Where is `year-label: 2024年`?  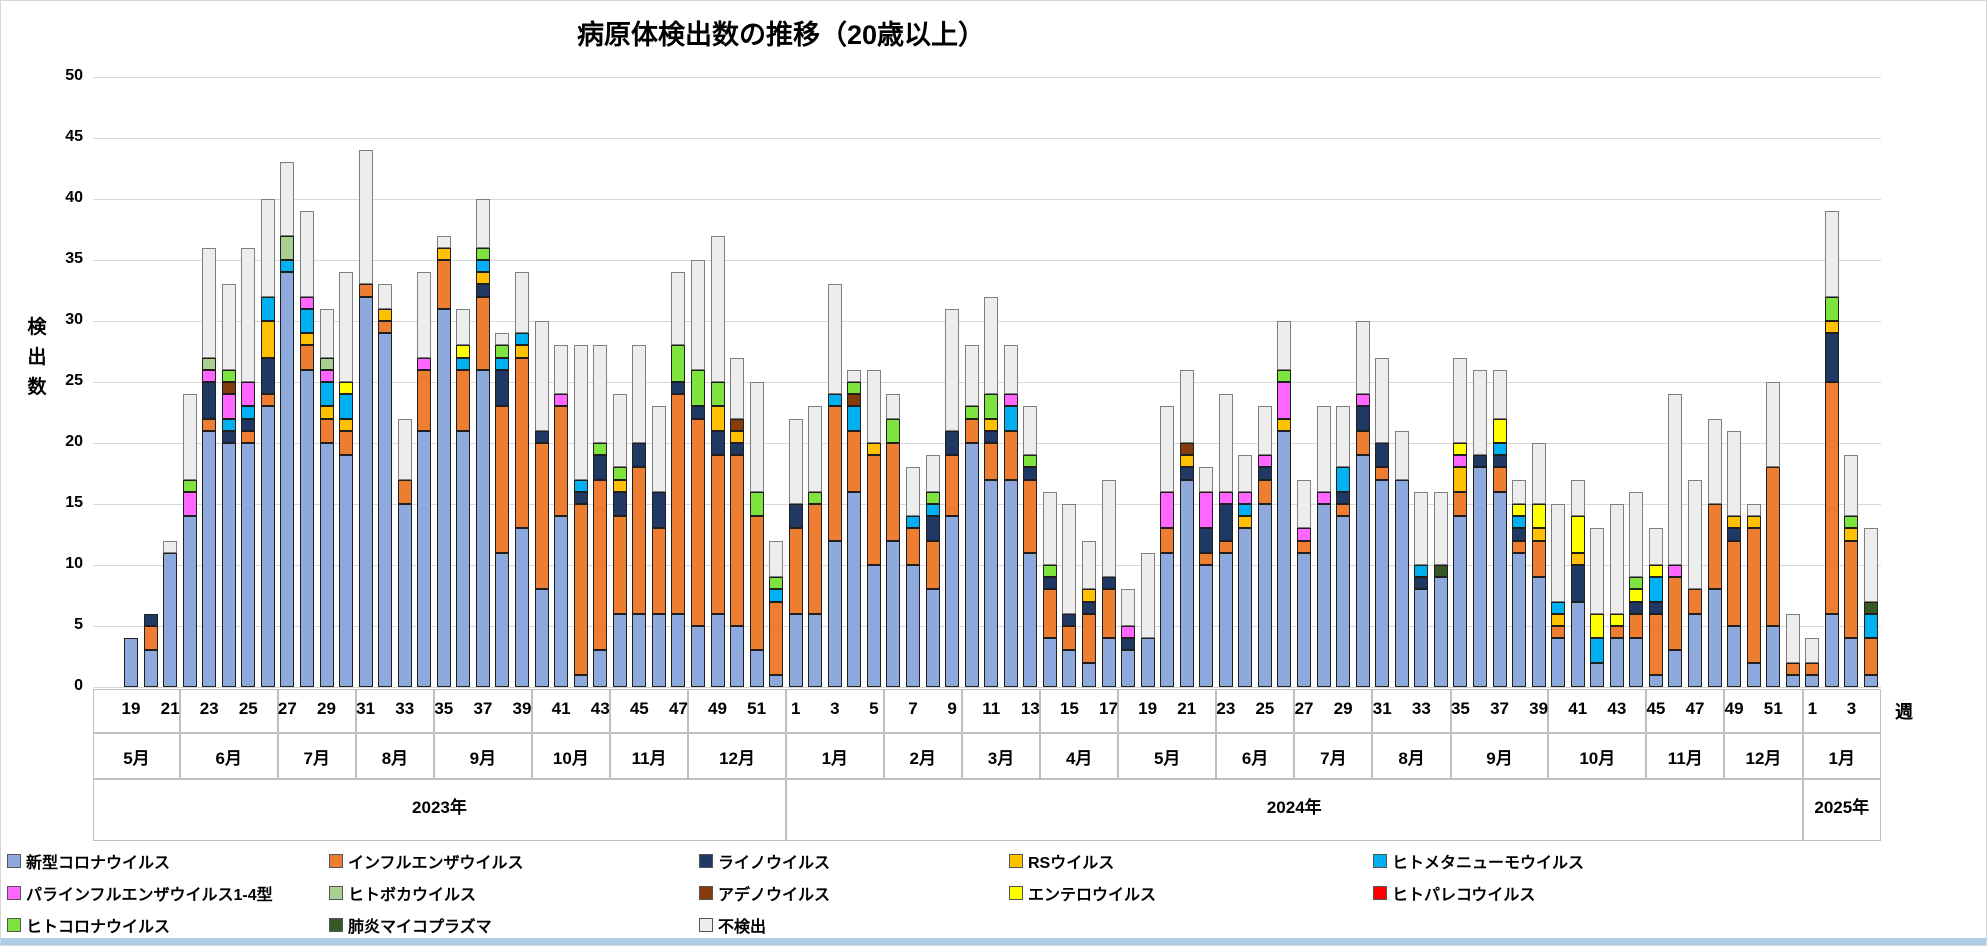 year-label: 2024年 is located at coordinates (1294, 807).